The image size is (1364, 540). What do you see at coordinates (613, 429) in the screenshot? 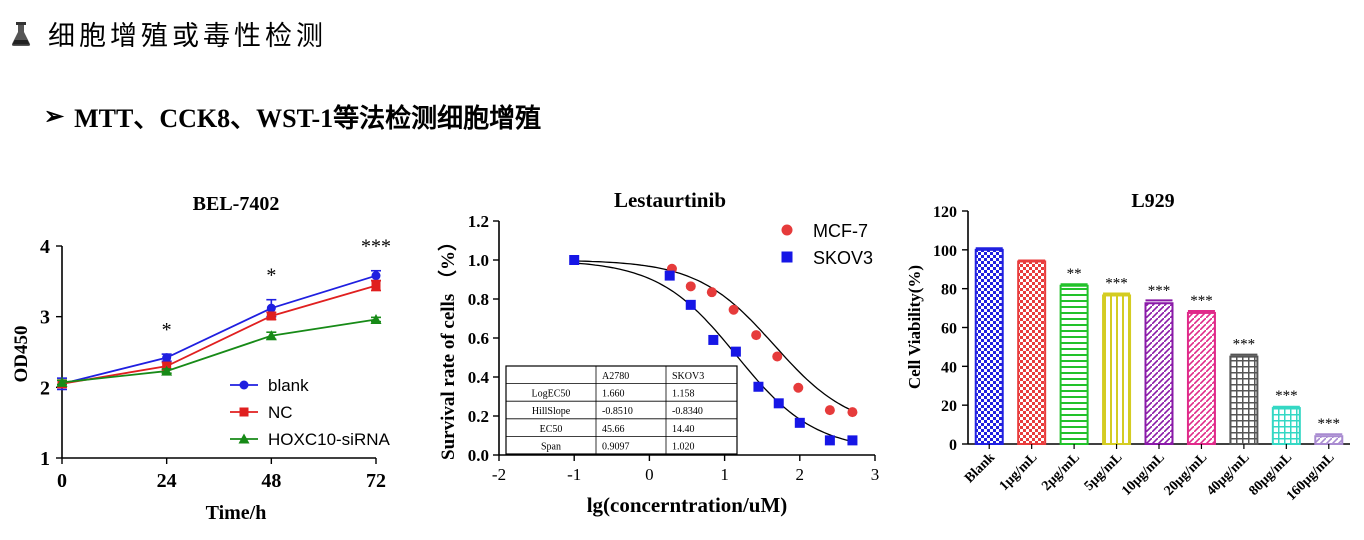
I see `table-cell: 45.66` at bounding box center [613, 429].